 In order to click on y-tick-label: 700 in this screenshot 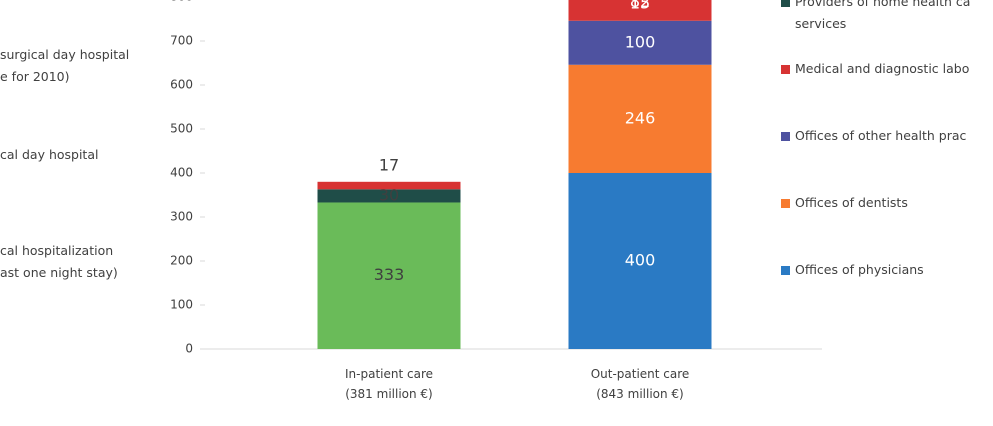, I will do `click(181, 41)`.